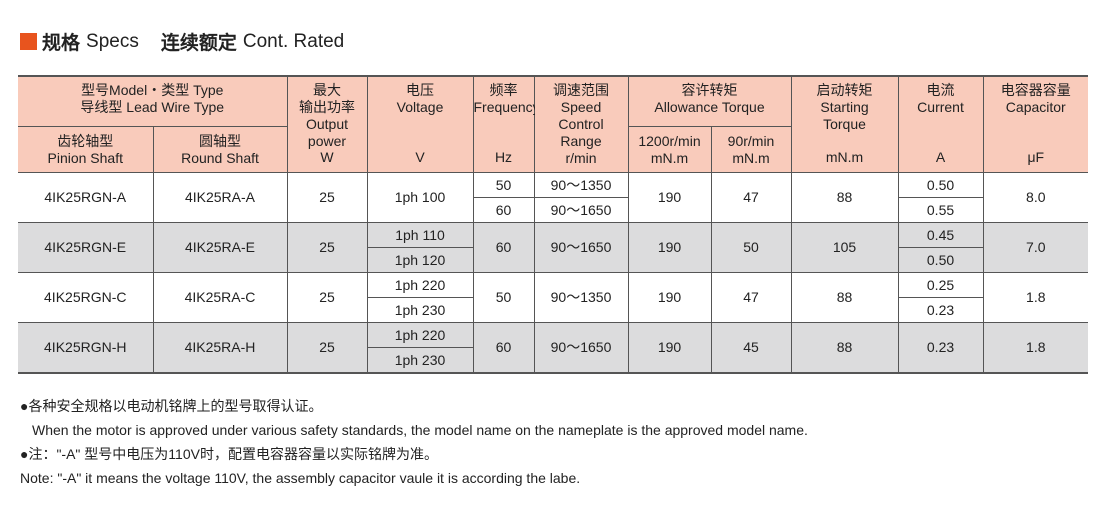 This screenshot has width=1120, height=506. I want to click on header-starting-torque-line: 启动转矩, so click(844, 90).